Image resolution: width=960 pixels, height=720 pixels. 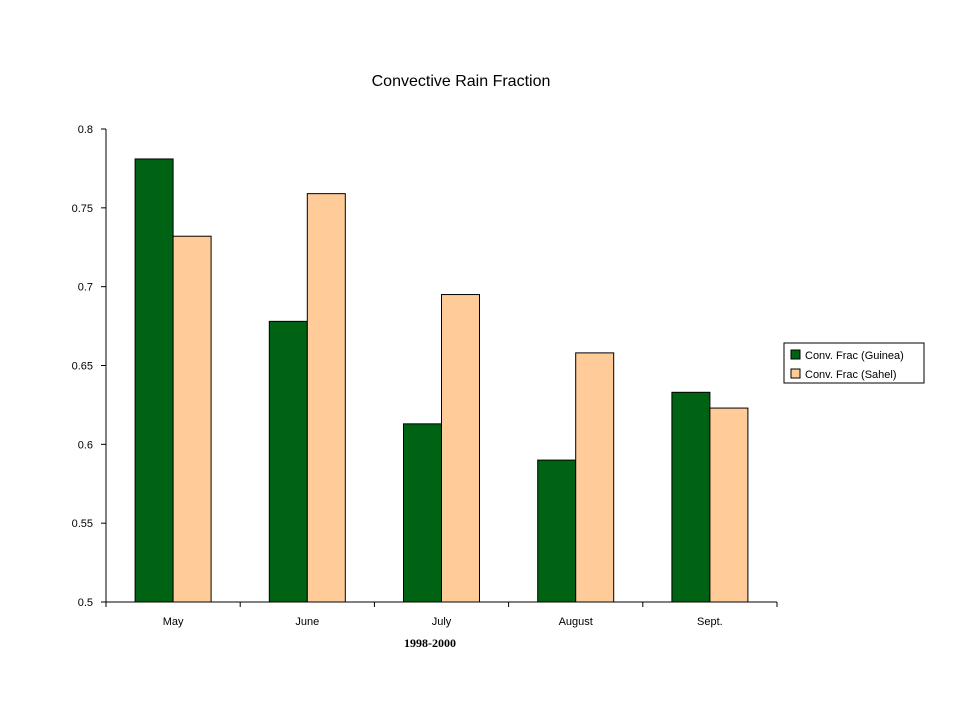 I want to click on y-tick-label: 0.5, so click(x=85, y=603).